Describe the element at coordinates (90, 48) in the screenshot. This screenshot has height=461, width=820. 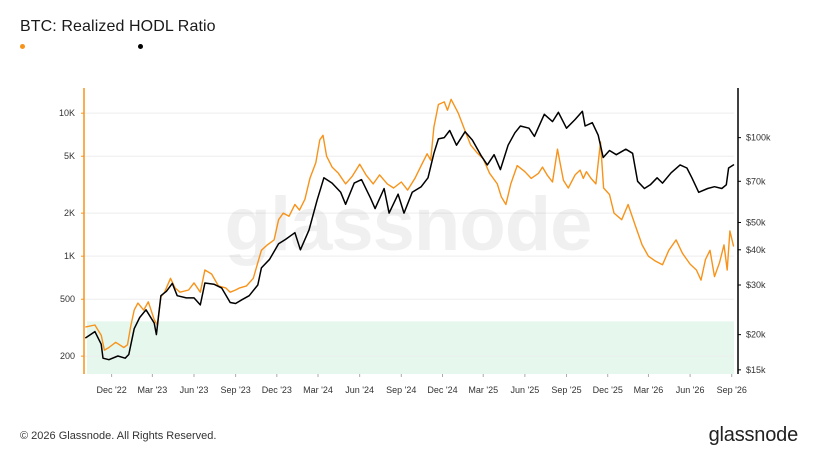
I see `legend` at that location.